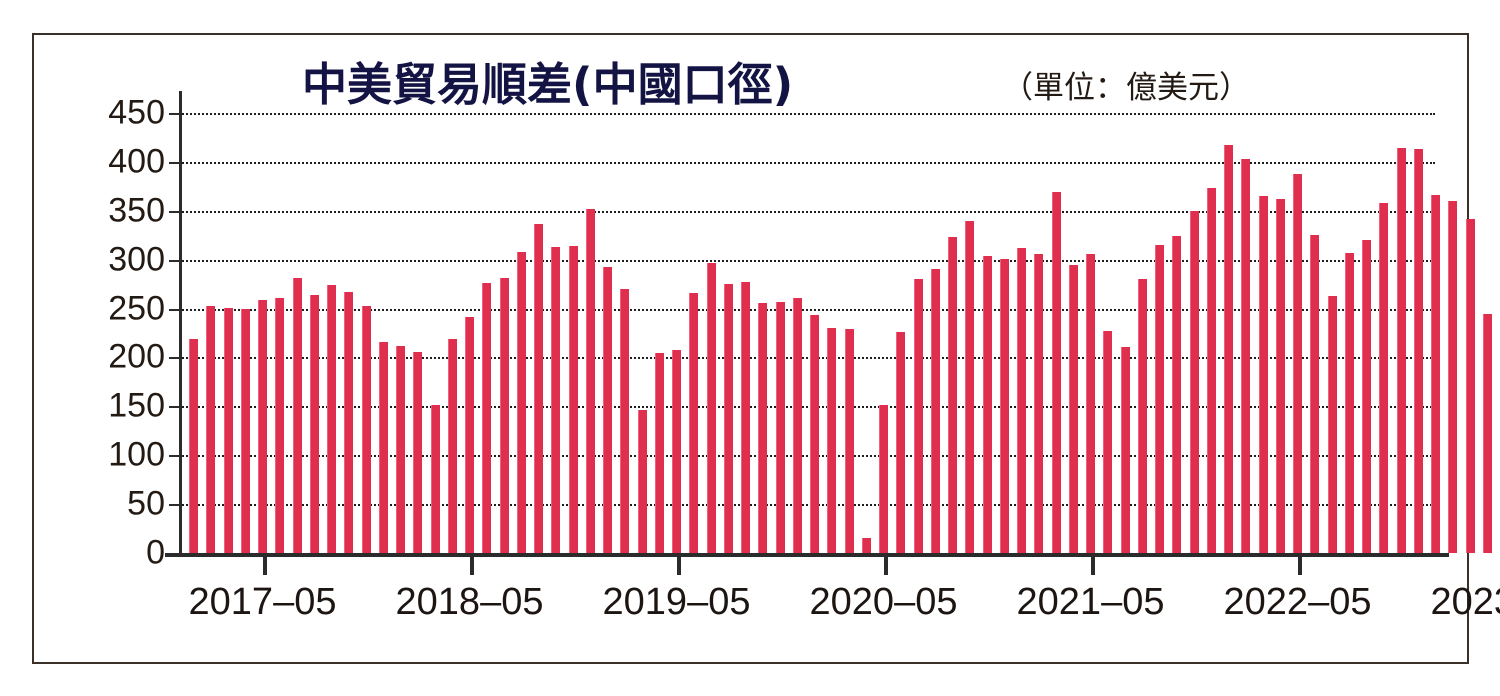 Image resolution: width=1500 pixels, height=696 pixels. Describe the element at coordinates (136, 161) in the screenshot. I see `y-axis-tick-label: 400` at that location.